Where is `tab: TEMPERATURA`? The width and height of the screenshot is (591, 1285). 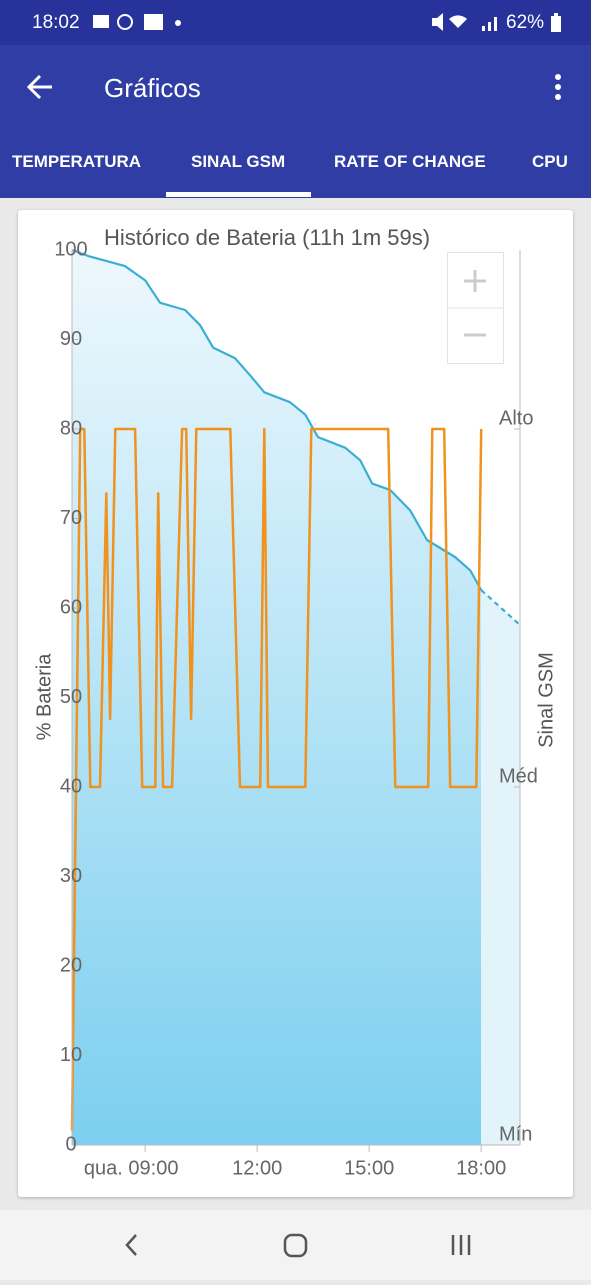 tab: TEMPERATURA is located at coordinates (77, 161).